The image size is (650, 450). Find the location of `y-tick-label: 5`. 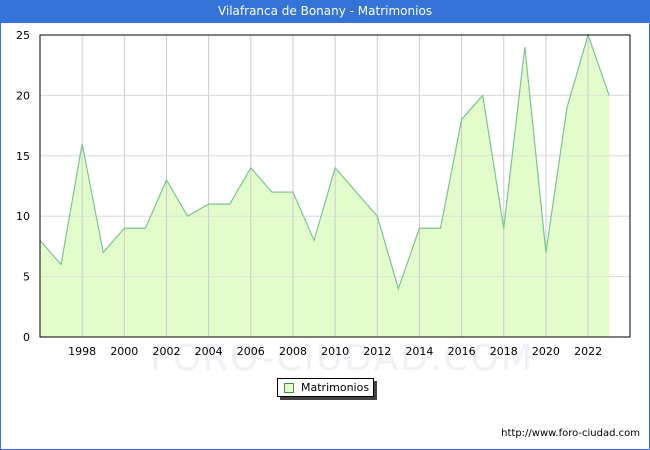

y-tick-label: 5 is located at coordinates (26, 277).